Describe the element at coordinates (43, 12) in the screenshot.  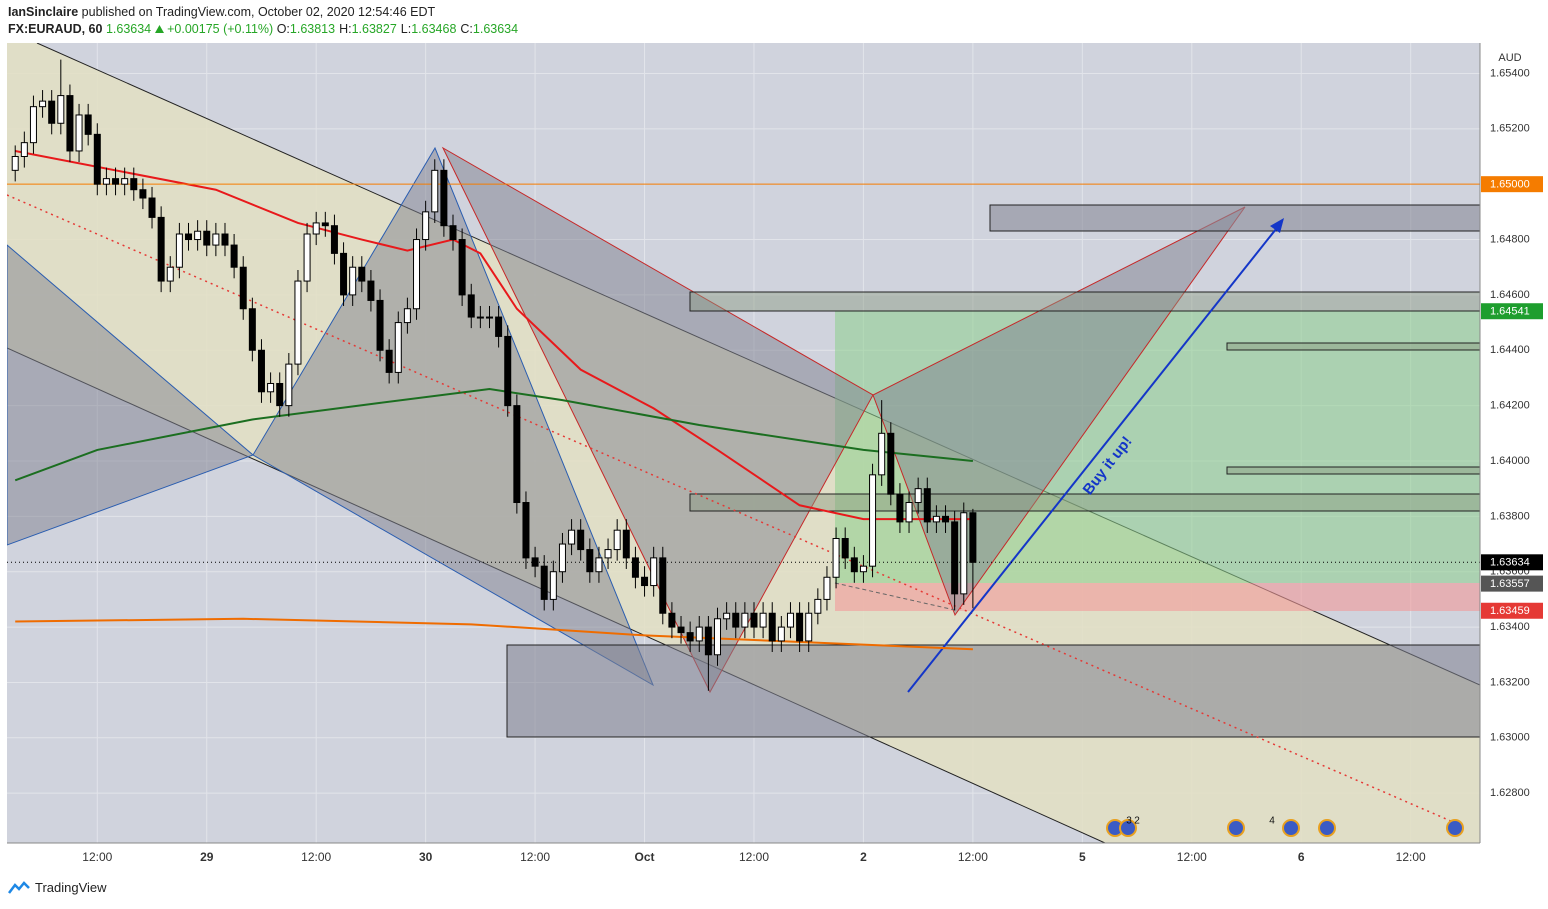
I see `author: IanSinclaire` at that location.